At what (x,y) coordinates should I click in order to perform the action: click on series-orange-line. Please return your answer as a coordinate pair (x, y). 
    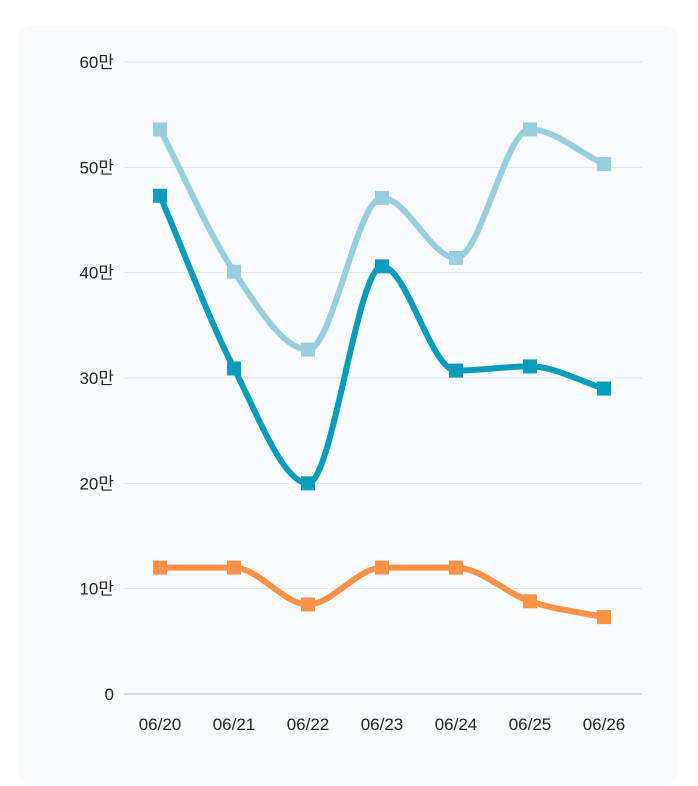
    Looking at the image, I should click on (382, 592).